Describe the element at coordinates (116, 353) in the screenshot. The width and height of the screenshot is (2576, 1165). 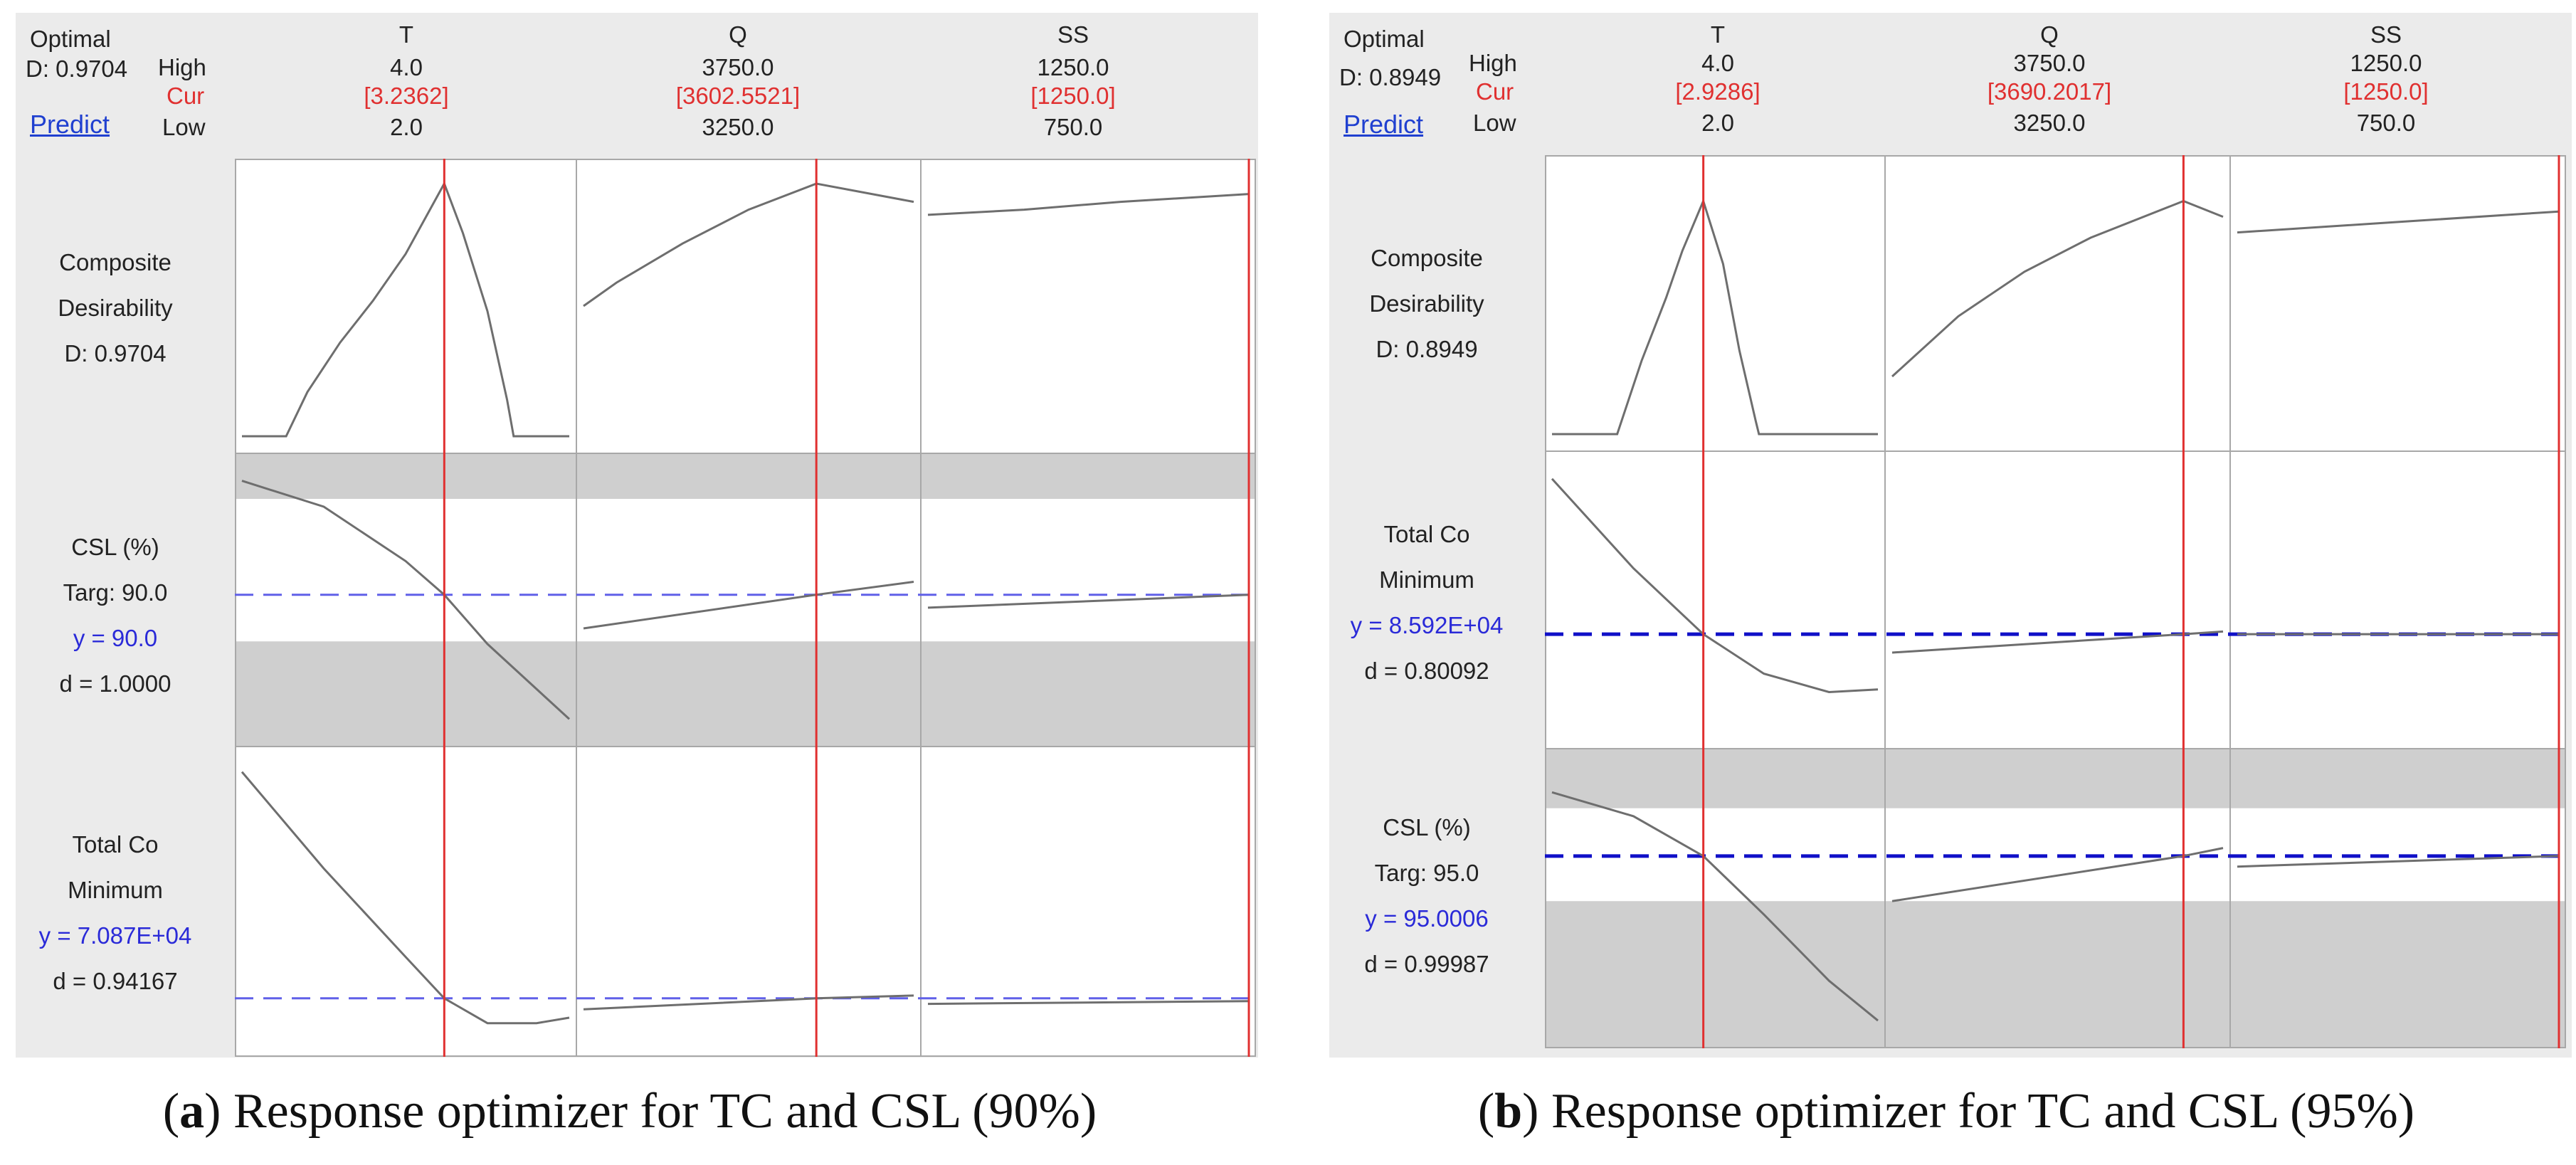
I see `resp-label-composite-2: D: 0.9704` at that location.